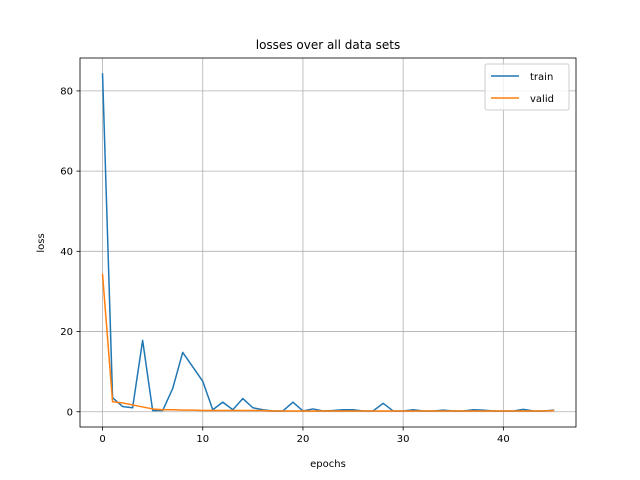 The height and width of the screenshot is (480, 640). I want to click on legend: train valid, so click(527, 87).